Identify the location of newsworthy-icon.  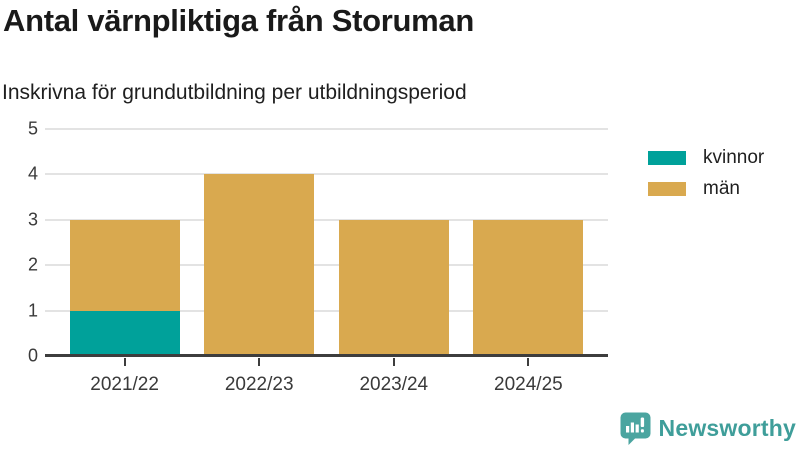
(635, 428).